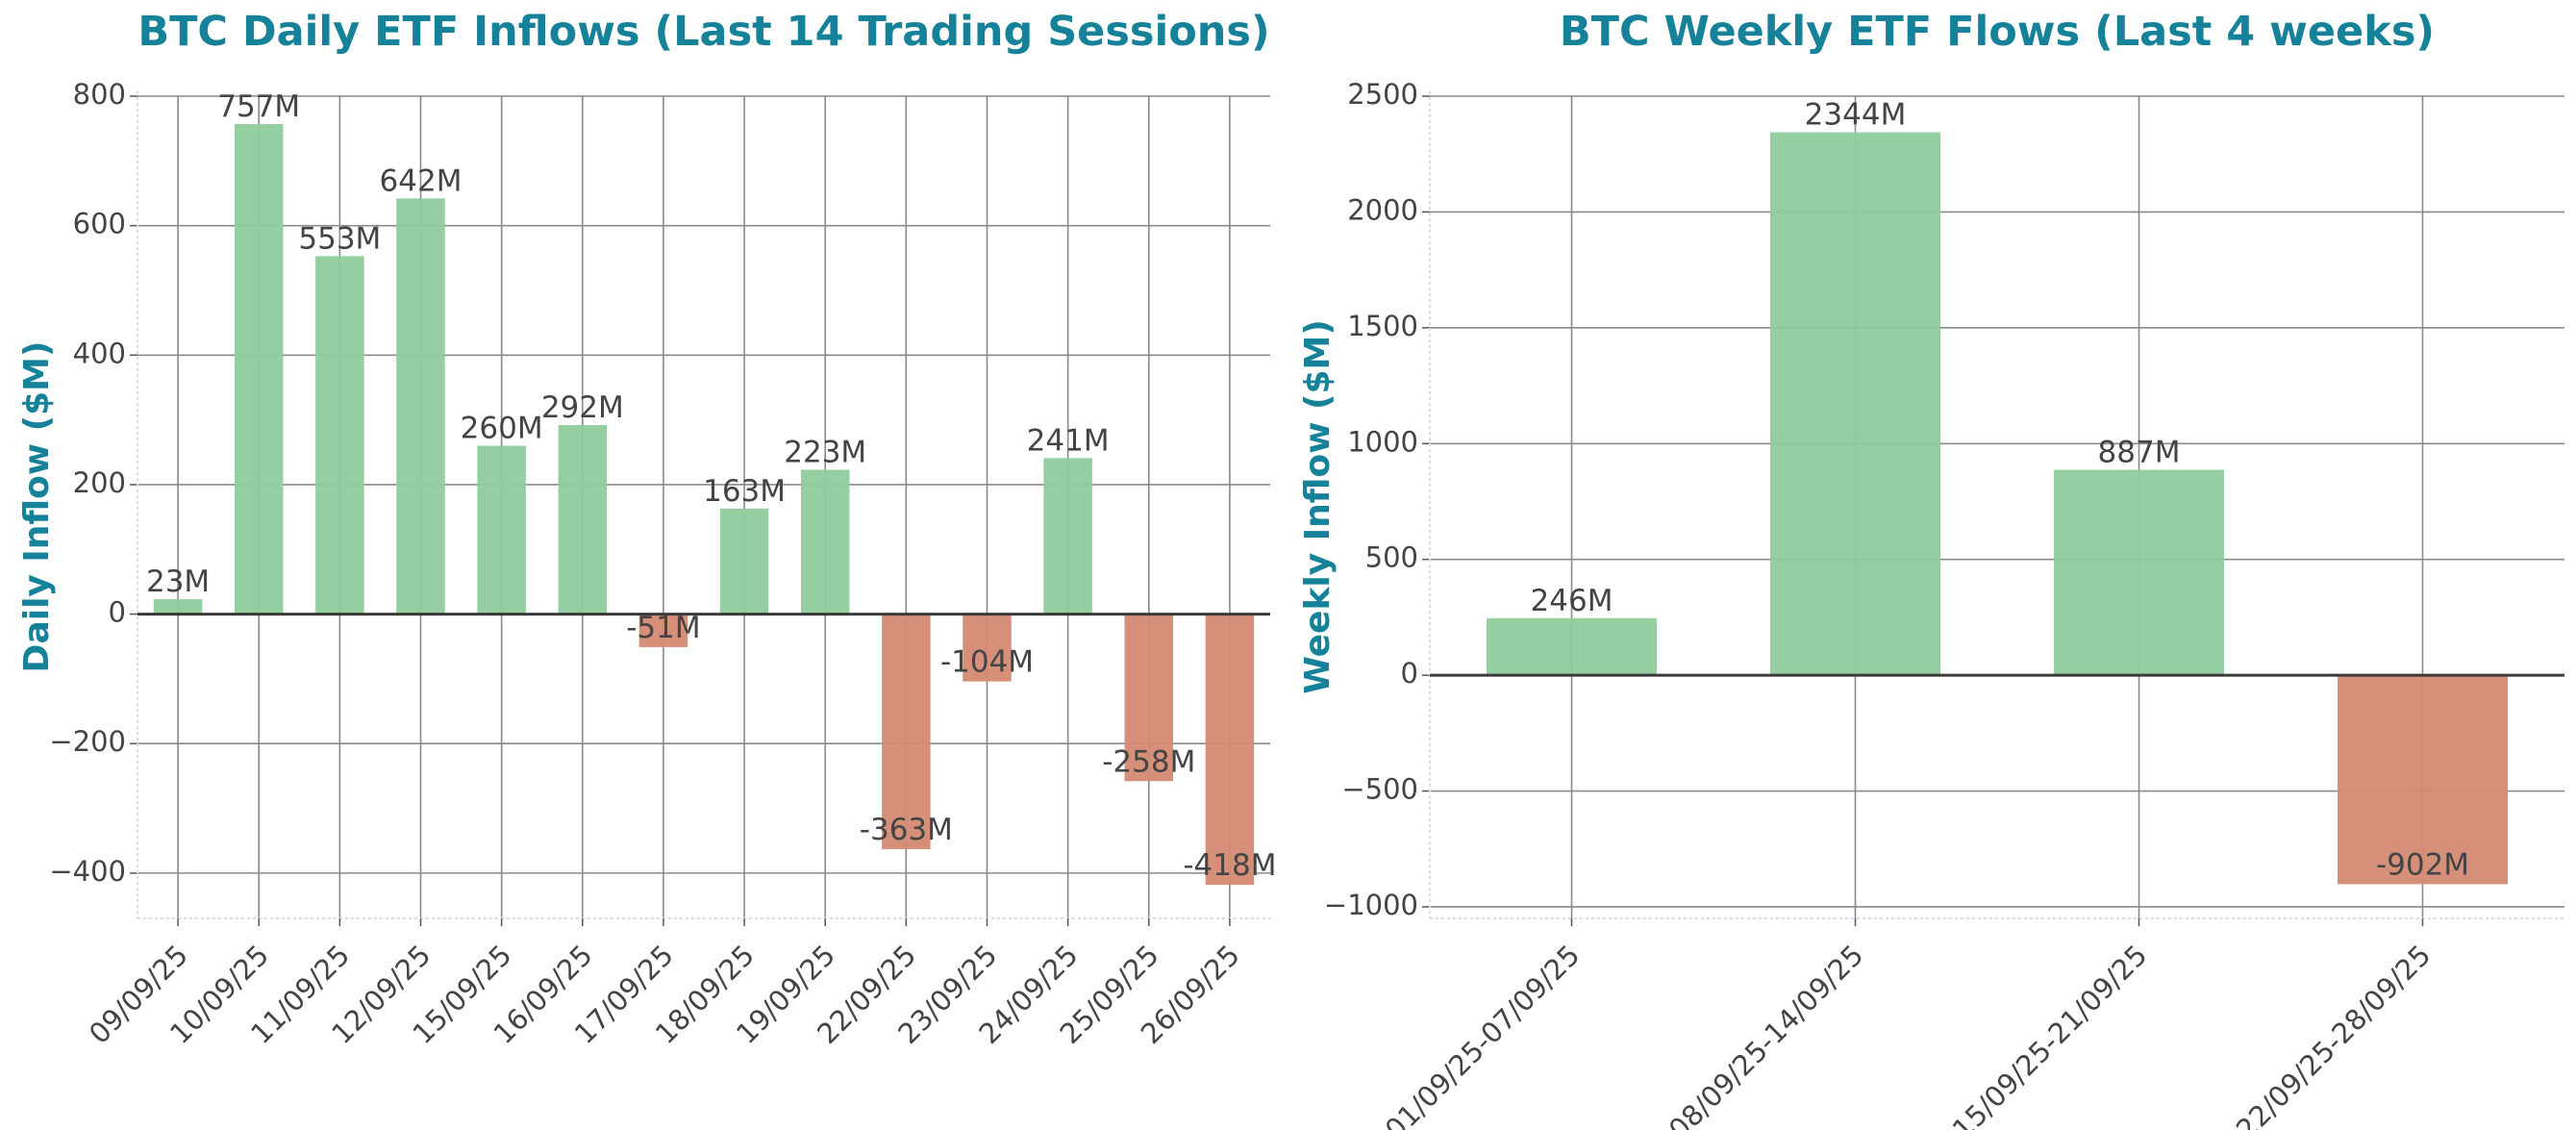 This screenshot has width=2576, height=1130. What do you see at coordinates (582, 407) in the screenshot?
I see `data-label: 292M` at bounding box center [582, 407].